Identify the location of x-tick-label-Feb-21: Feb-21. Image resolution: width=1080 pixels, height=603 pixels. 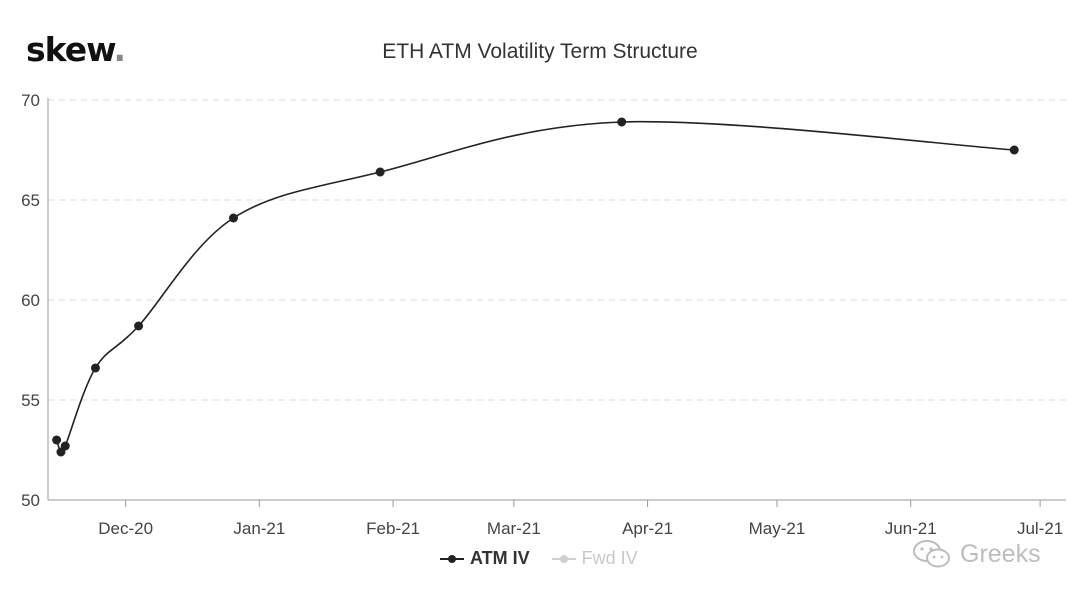
(393, 528).